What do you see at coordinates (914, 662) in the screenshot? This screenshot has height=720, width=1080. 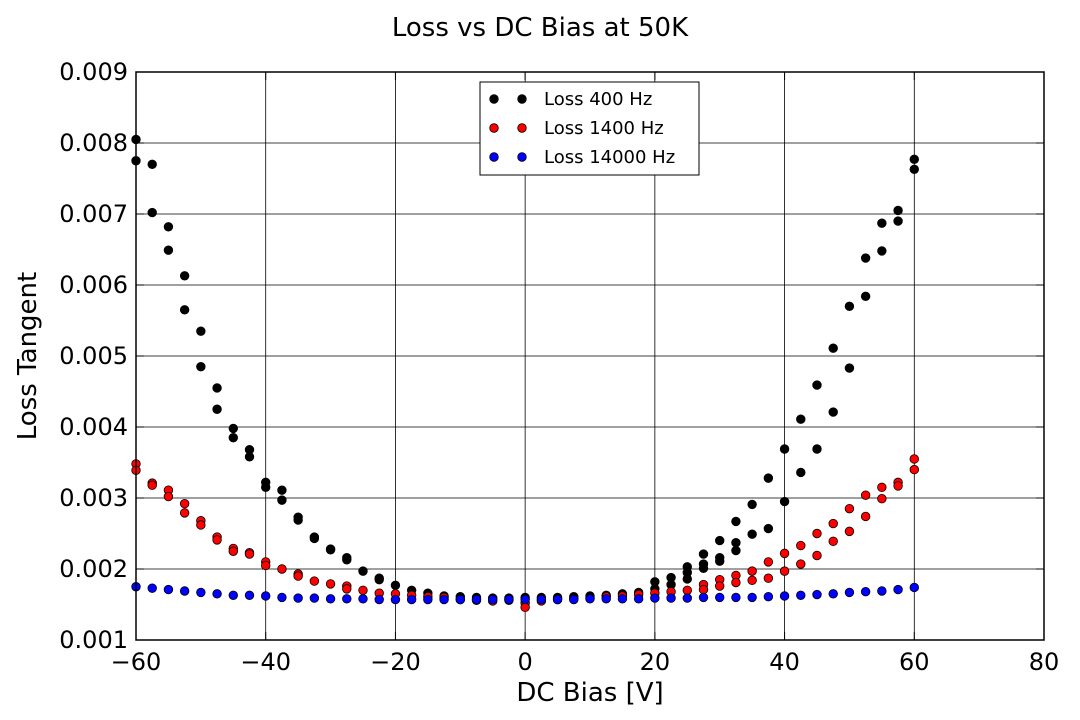 I see `x-tick-label: 60` at bounding box center [914, 662].